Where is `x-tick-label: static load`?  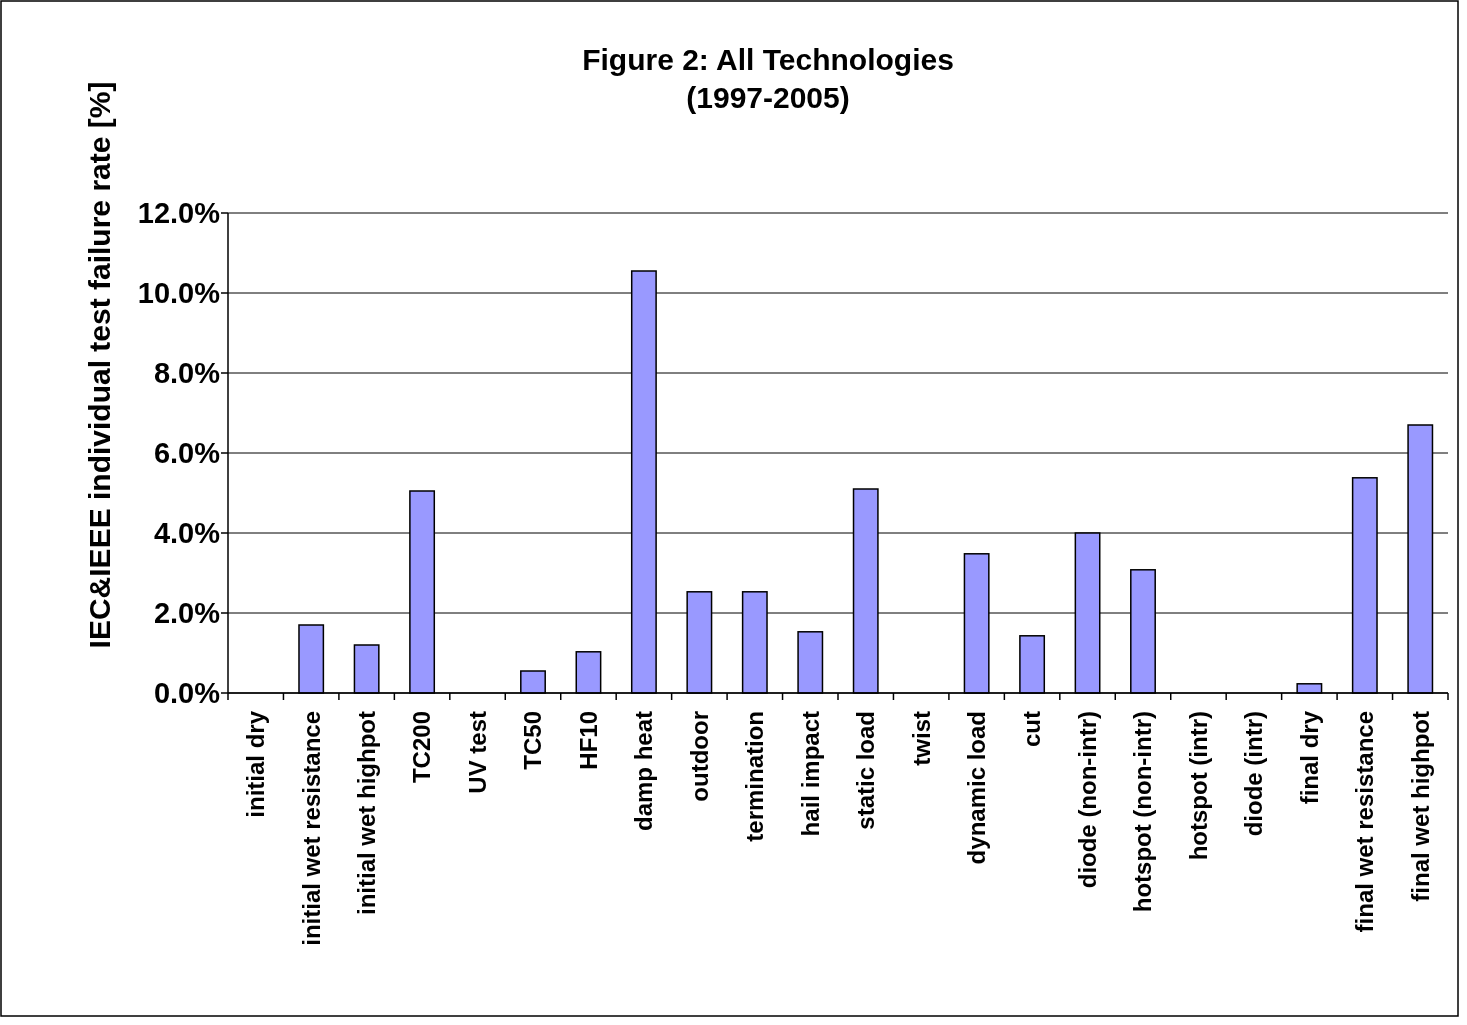 x-tick-label: static load is located at coordinates (866, 770).